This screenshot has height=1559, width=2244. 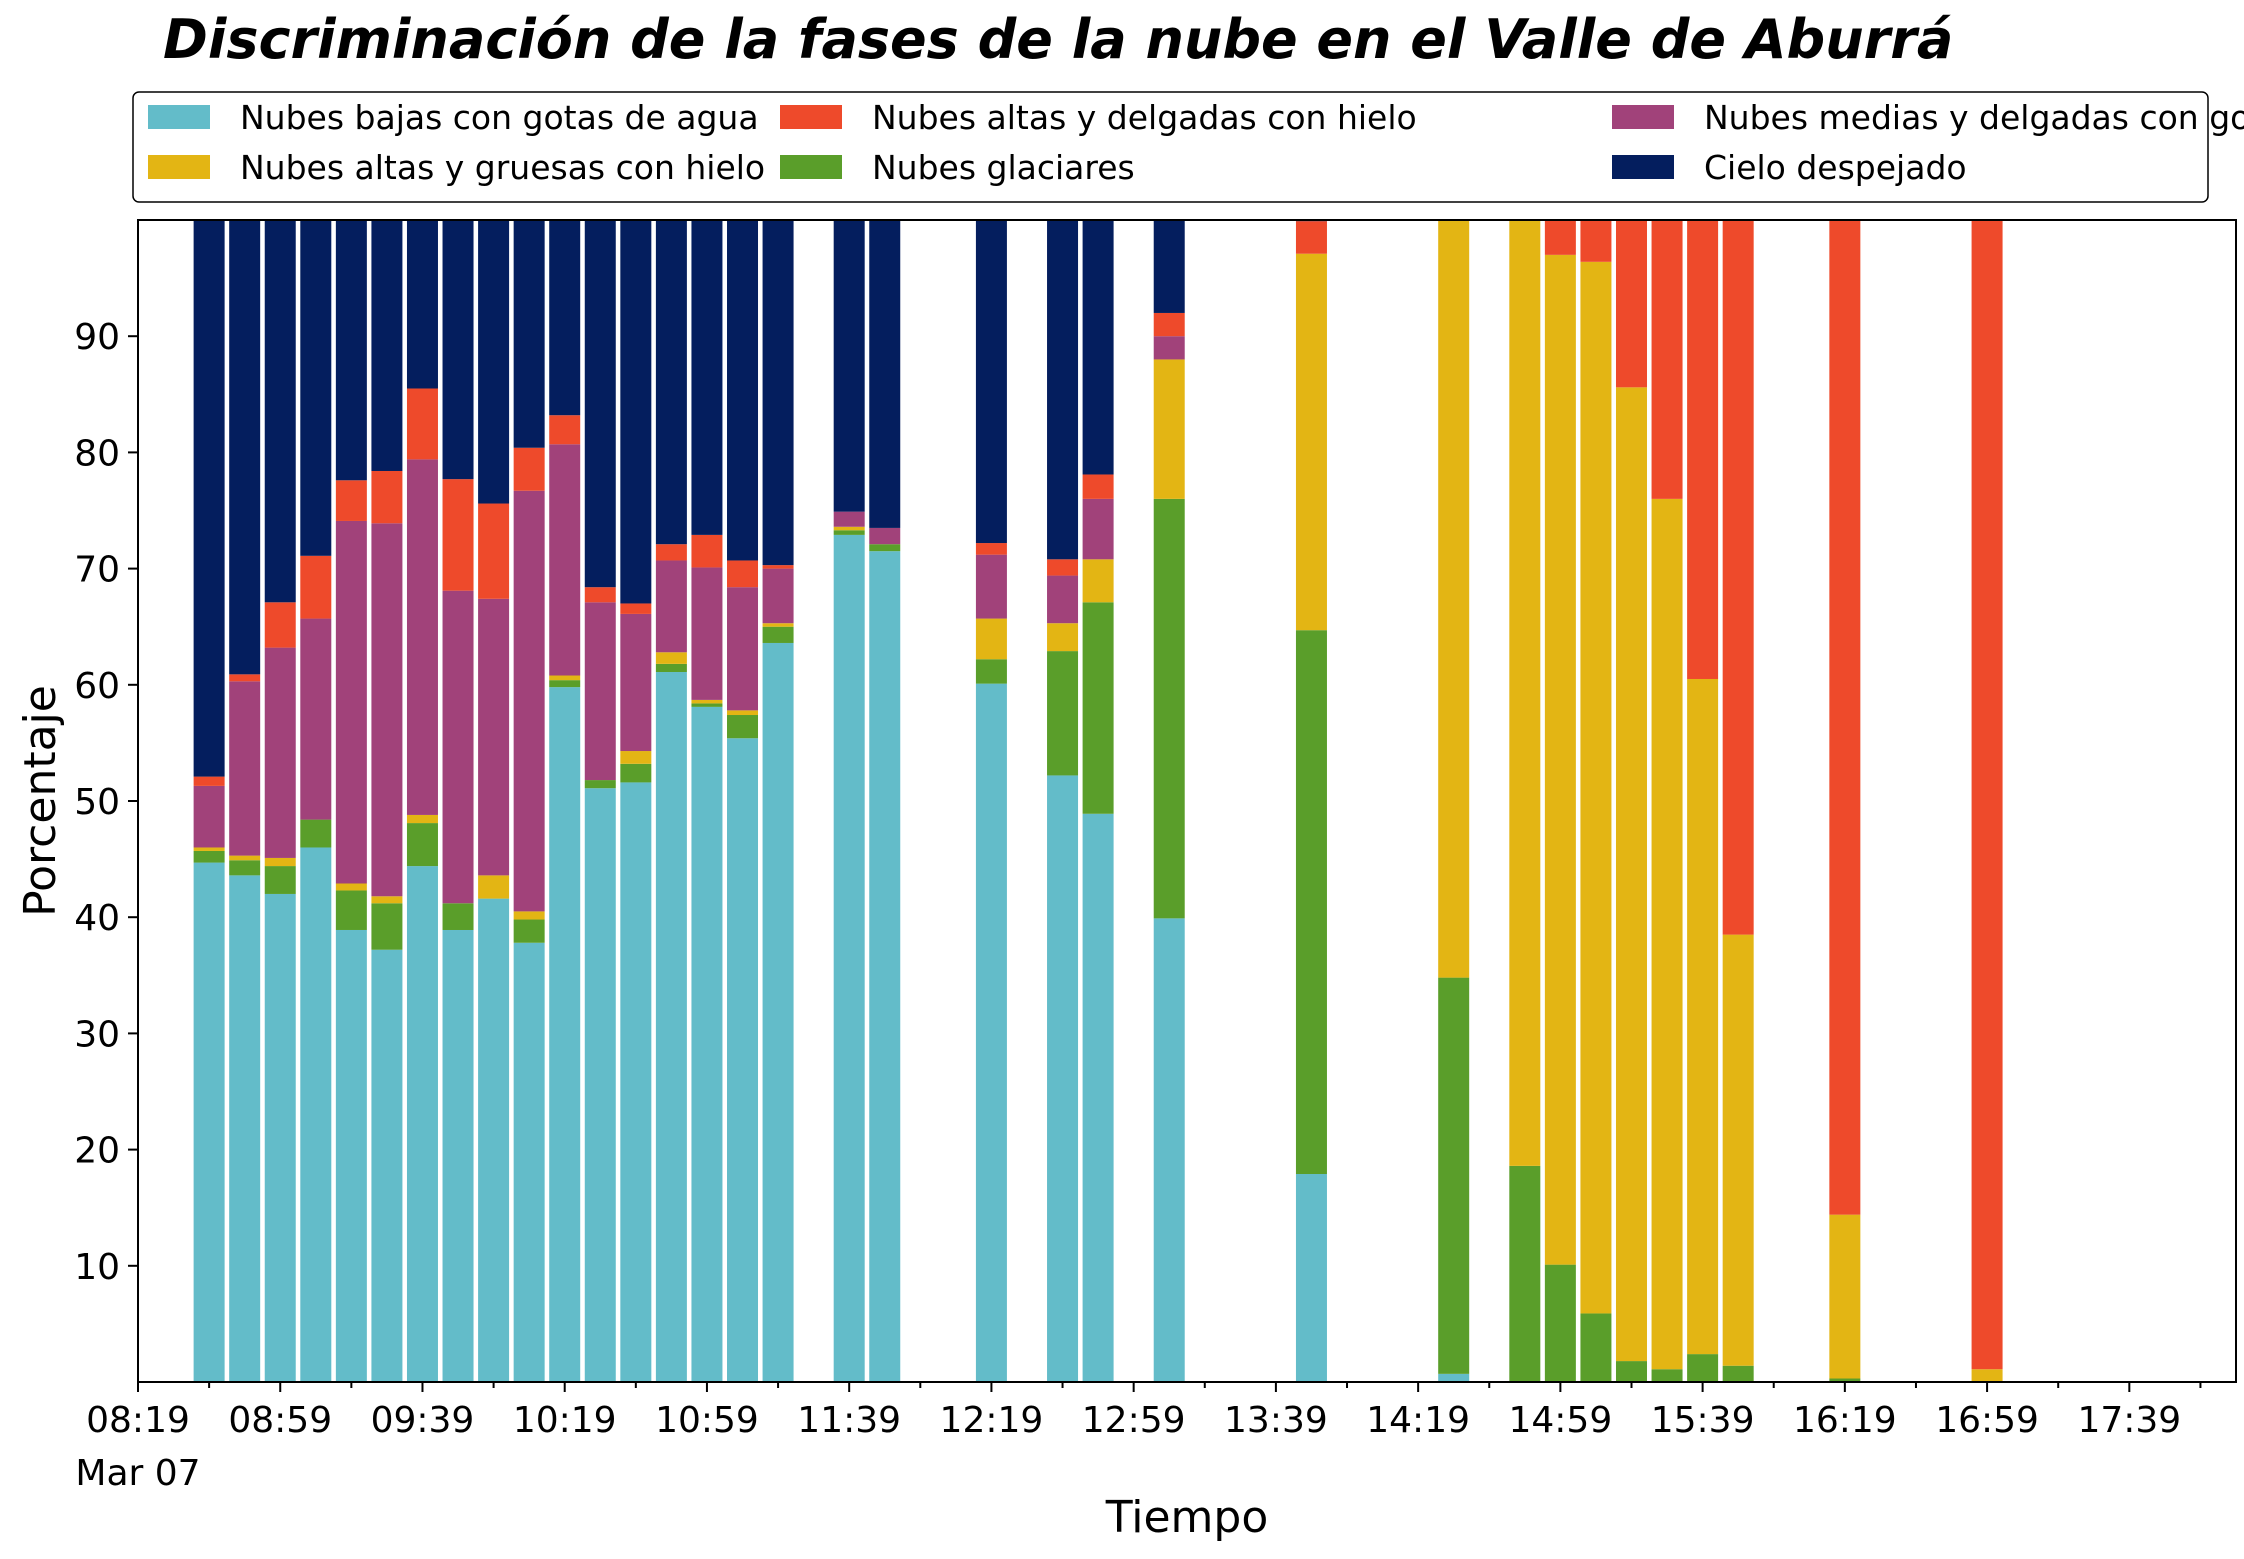 I want to click on x-tick-label: 13:39, so click(x=1276, y=1420).